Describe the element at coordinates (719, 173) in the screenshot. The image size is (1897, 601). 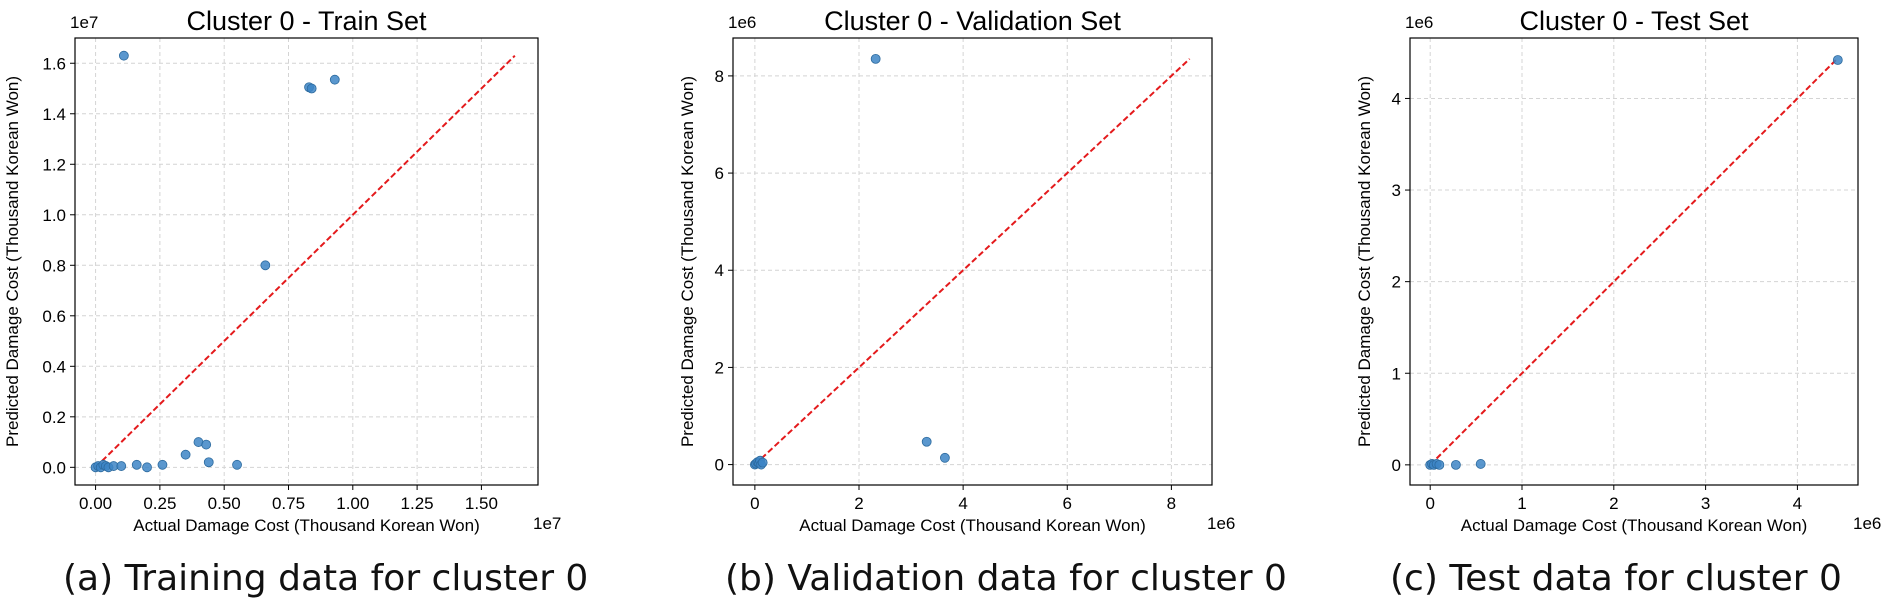
I see `y-tick-label: 6` at that location.